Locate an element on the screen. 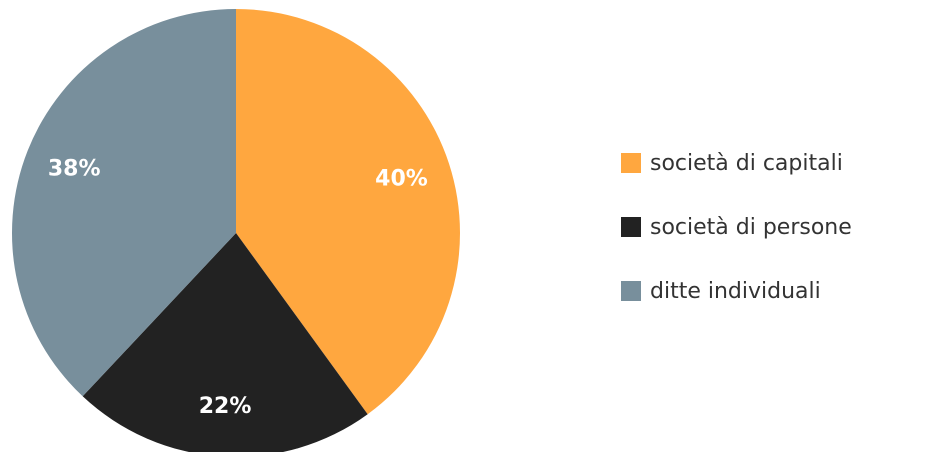  legend-label: società di persone is located at coordinates (751, 227).